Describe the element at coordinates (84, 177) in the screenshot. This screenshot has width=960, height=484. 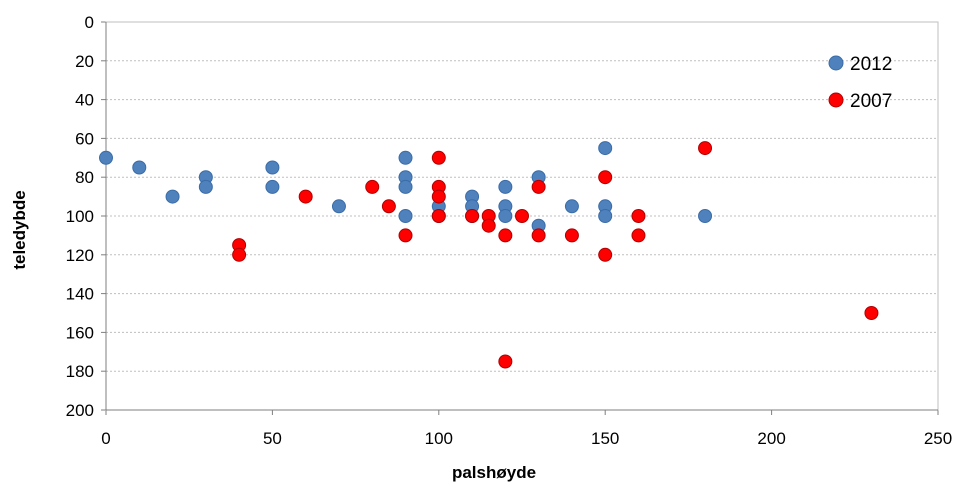
I see `y-tick-label: 80` at that location.